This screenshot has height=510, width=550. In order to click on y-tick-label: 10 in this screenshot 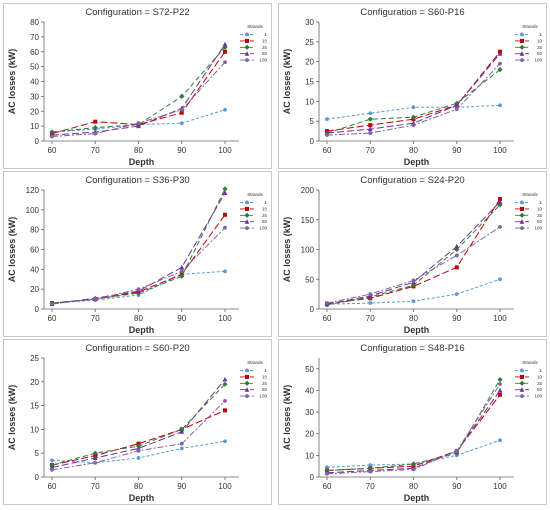, I will do `click(34, 429)`.